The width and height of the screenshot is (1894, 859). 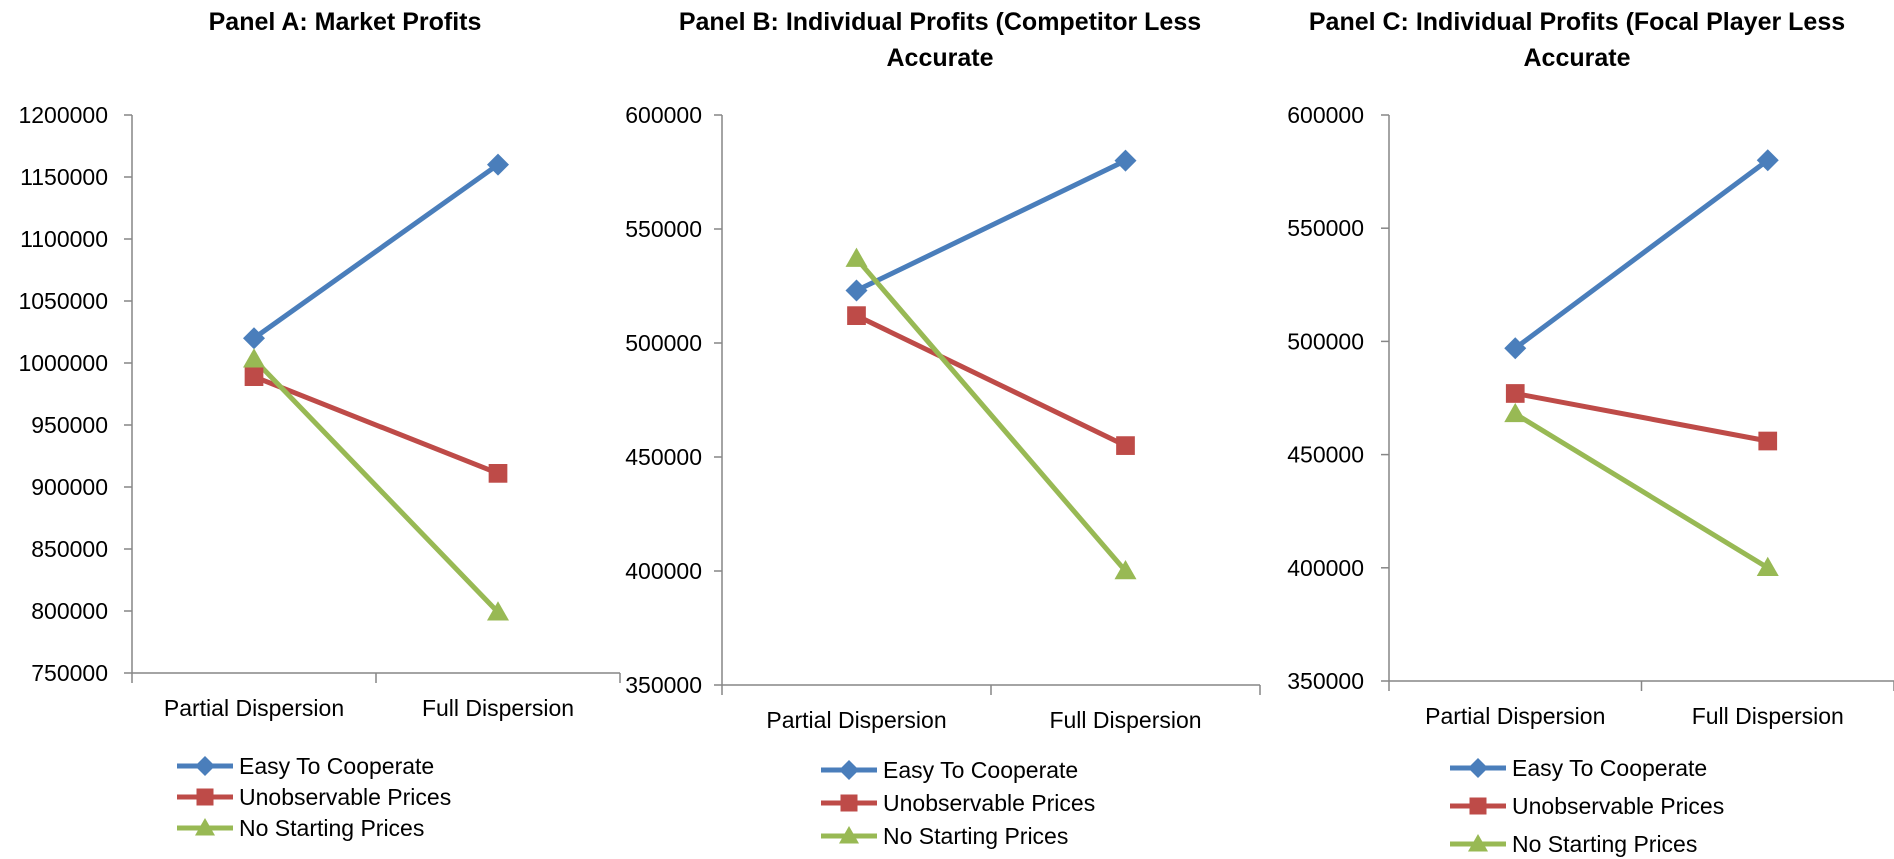 I want to click on y-tick-label: 850000, so click(x=69, y=549).